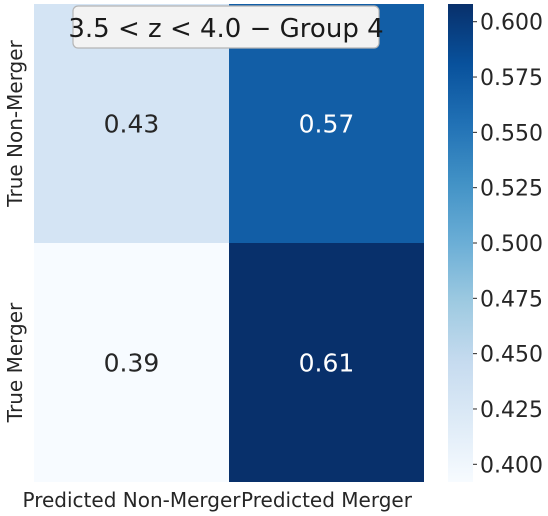 This screenshot has width=548, height=516. Describe the element at coordinates (460, 243) in the screenshot. I see `colorbar-gradient` at that location.